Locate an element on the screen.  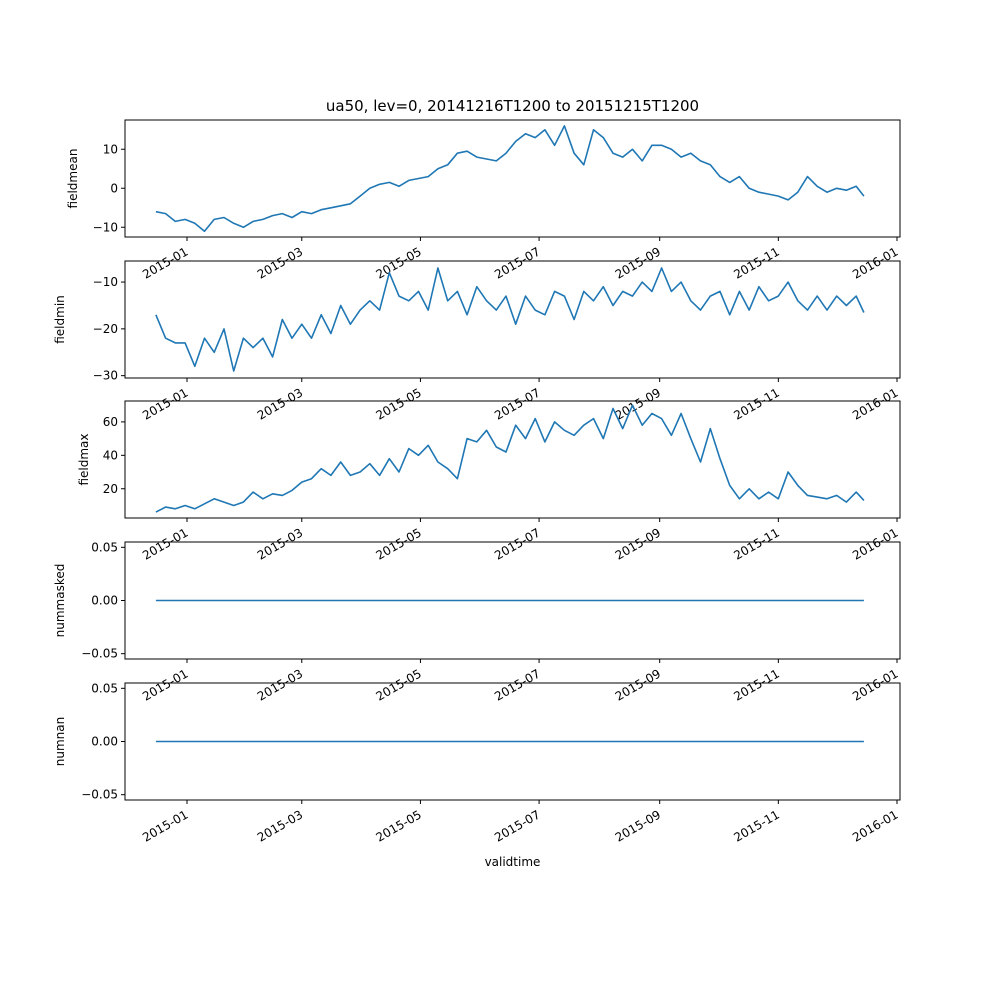
fieldmax-series-line is located at coordinates (510, 458).